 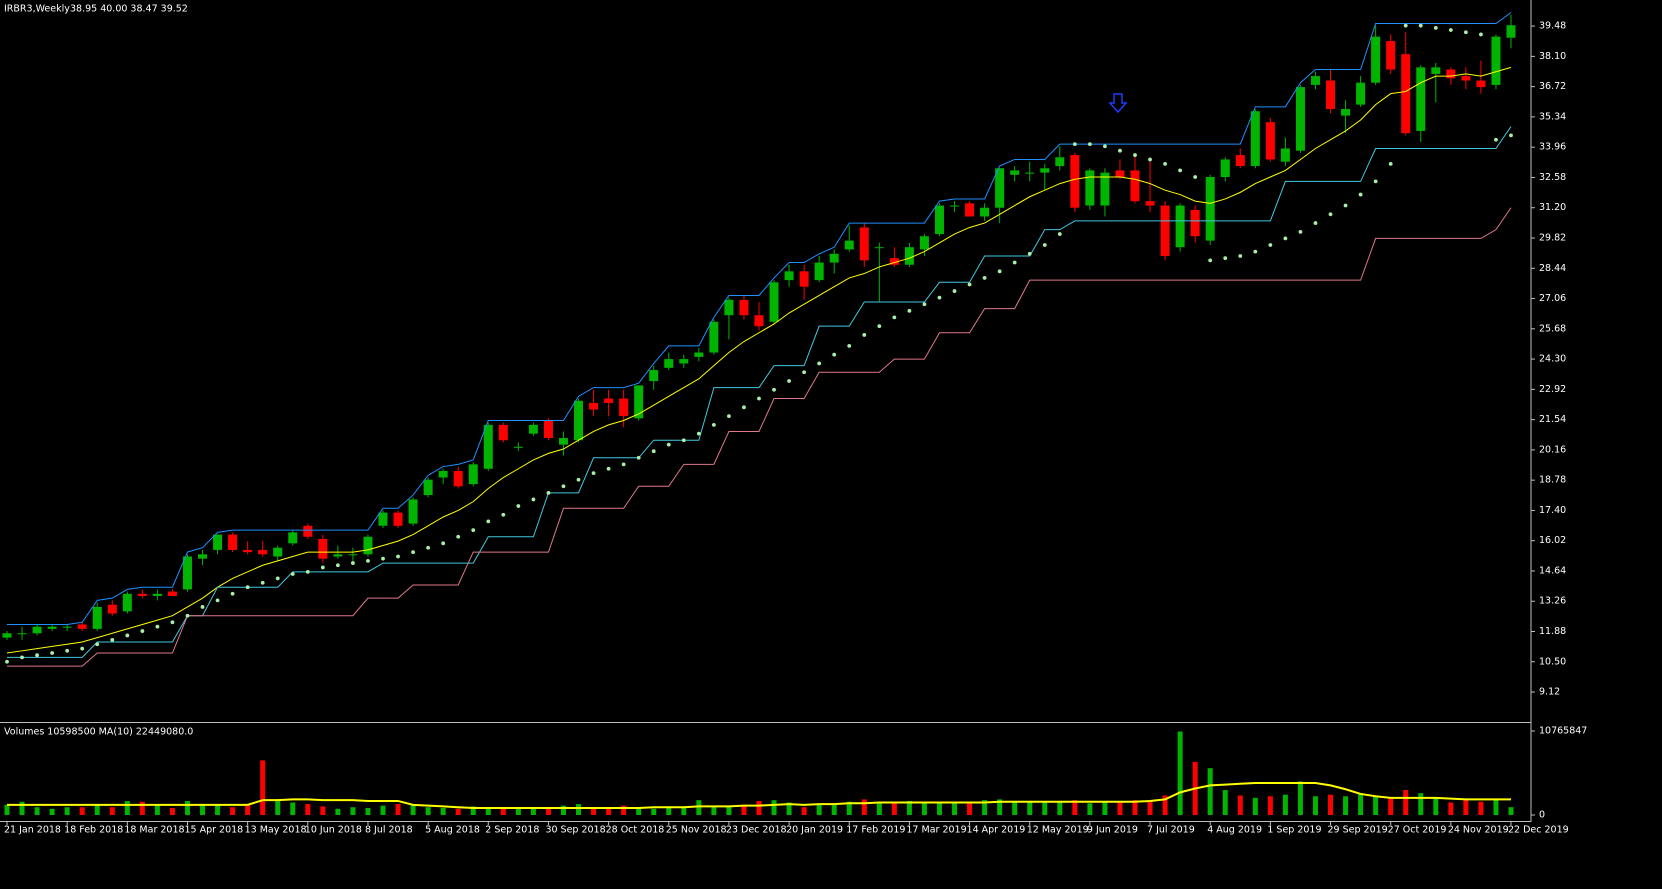 What do you see at coordinates (1552, 328) in the screenshot?
I see `y-tick-label: 25.68` at bounding box center [1552, 328].